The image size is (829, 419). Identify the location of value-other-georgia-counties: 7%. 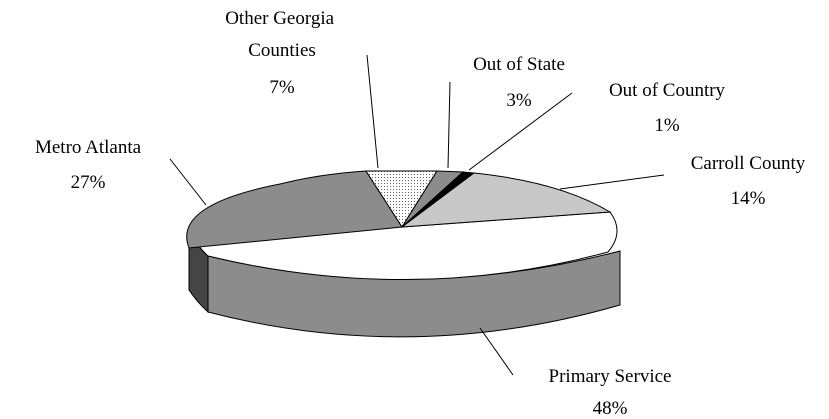
(282, 87).